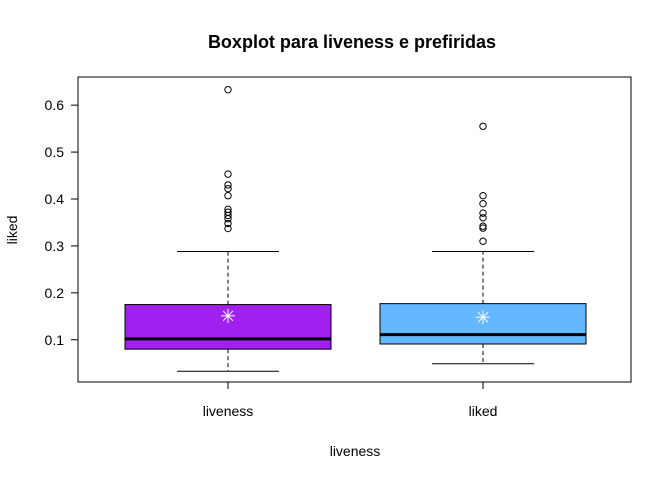 The image size is (672, 480). I want to click on x-axis-label: liveness, so click(355, 451).